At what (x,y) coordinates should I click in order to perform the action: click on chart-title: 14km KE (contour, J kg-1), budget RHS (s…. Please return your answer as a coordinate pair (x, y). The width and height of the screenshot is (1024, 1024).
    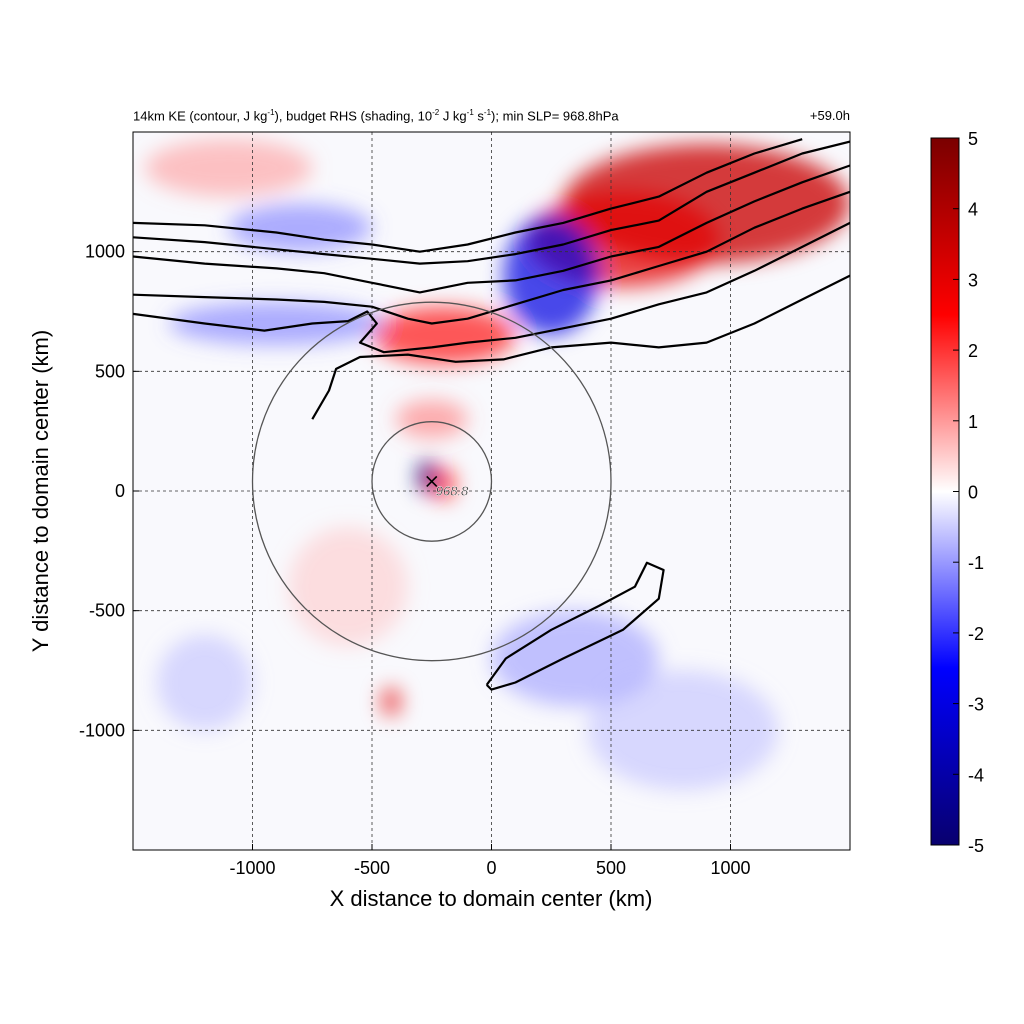
    Looking at the image, I should click on (376, 116).